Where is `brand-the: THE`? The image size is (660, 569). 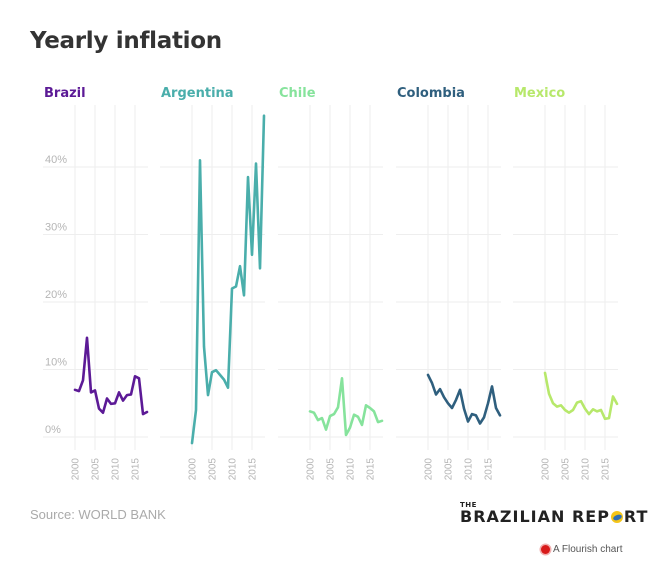 brand-the: THE is located at coordinates (468, 505).